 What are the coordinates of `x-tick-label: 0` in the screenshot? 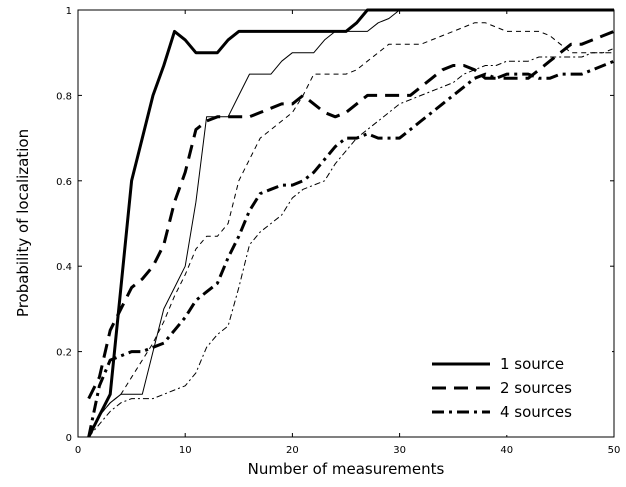 It's located at (78, 450).